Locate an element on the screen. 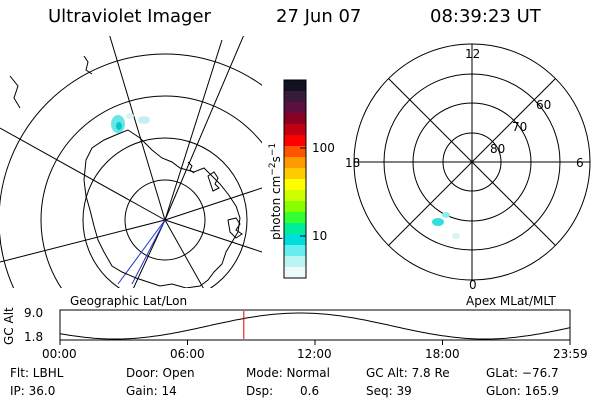 The height and width of the screenshot is (400, 600). door-info: Door: Open is located at coordinates (160, 373).